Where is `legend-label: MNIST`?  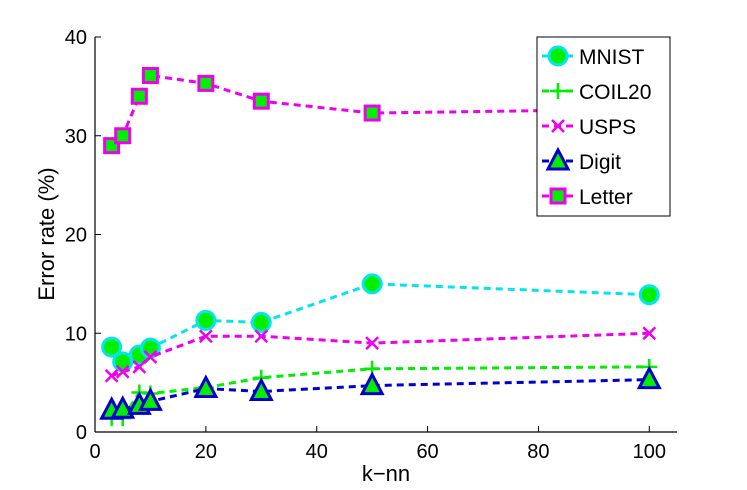
legend-label: MNIST is located at coordinates (612, 57).